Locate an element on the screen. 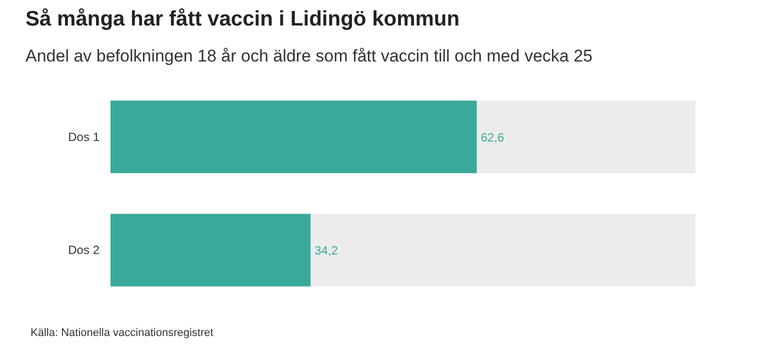  text: Källa: Nationella vaccinationsregistret is located at coordinates (122, 333).